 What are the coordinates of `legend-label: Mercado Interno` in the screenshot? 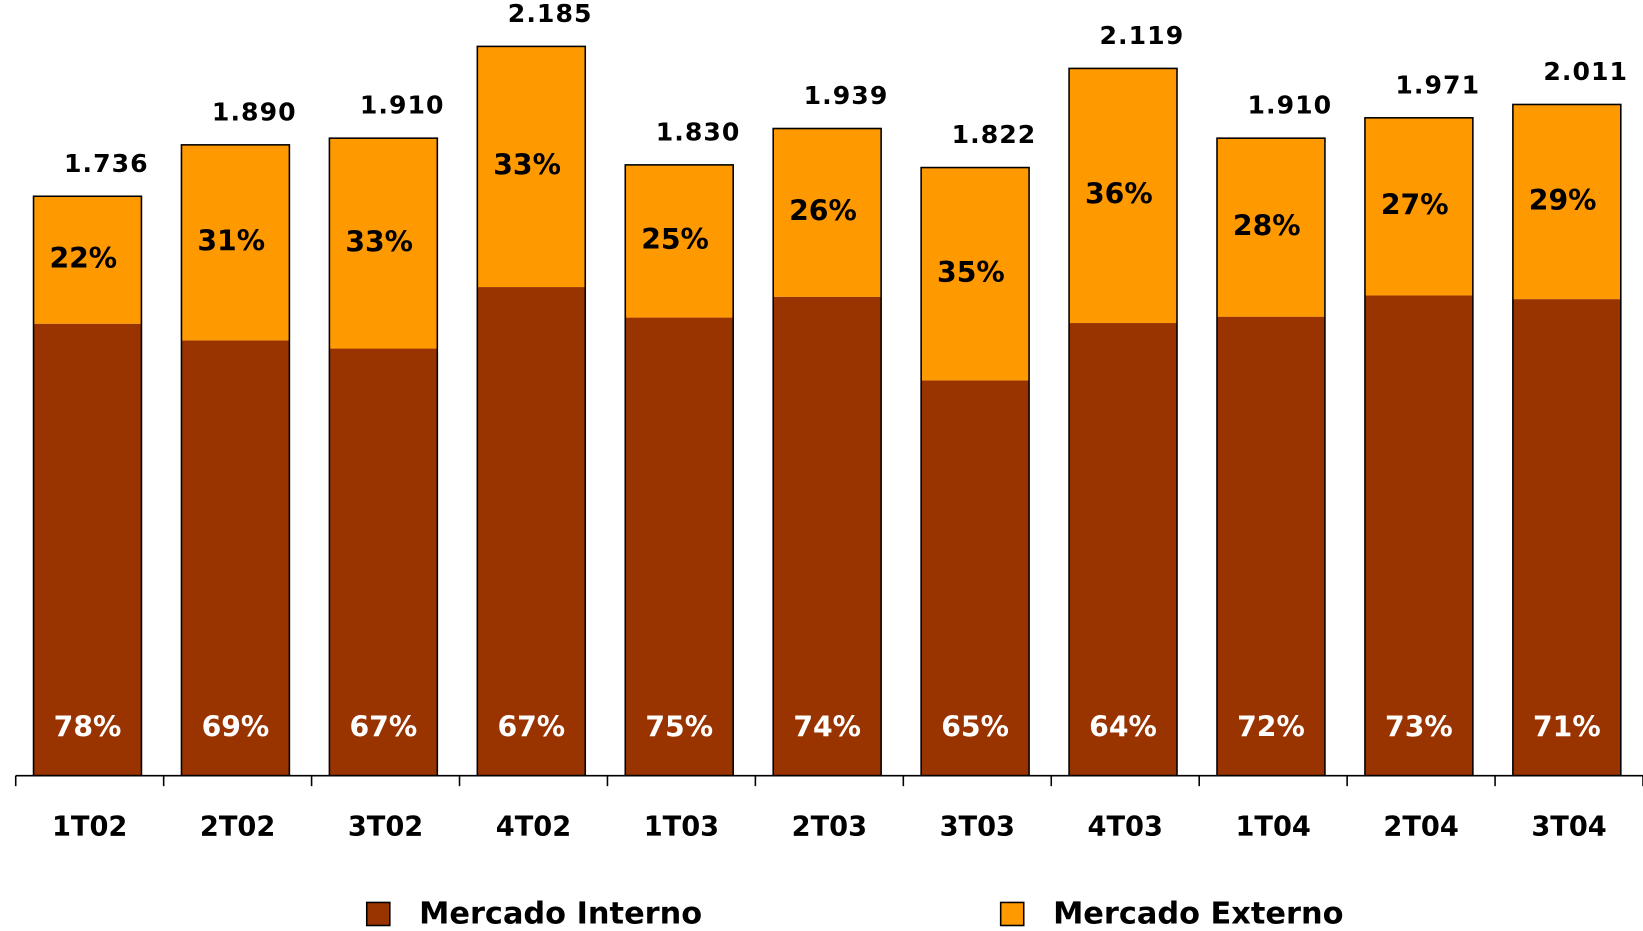 It's located at (560, 914).